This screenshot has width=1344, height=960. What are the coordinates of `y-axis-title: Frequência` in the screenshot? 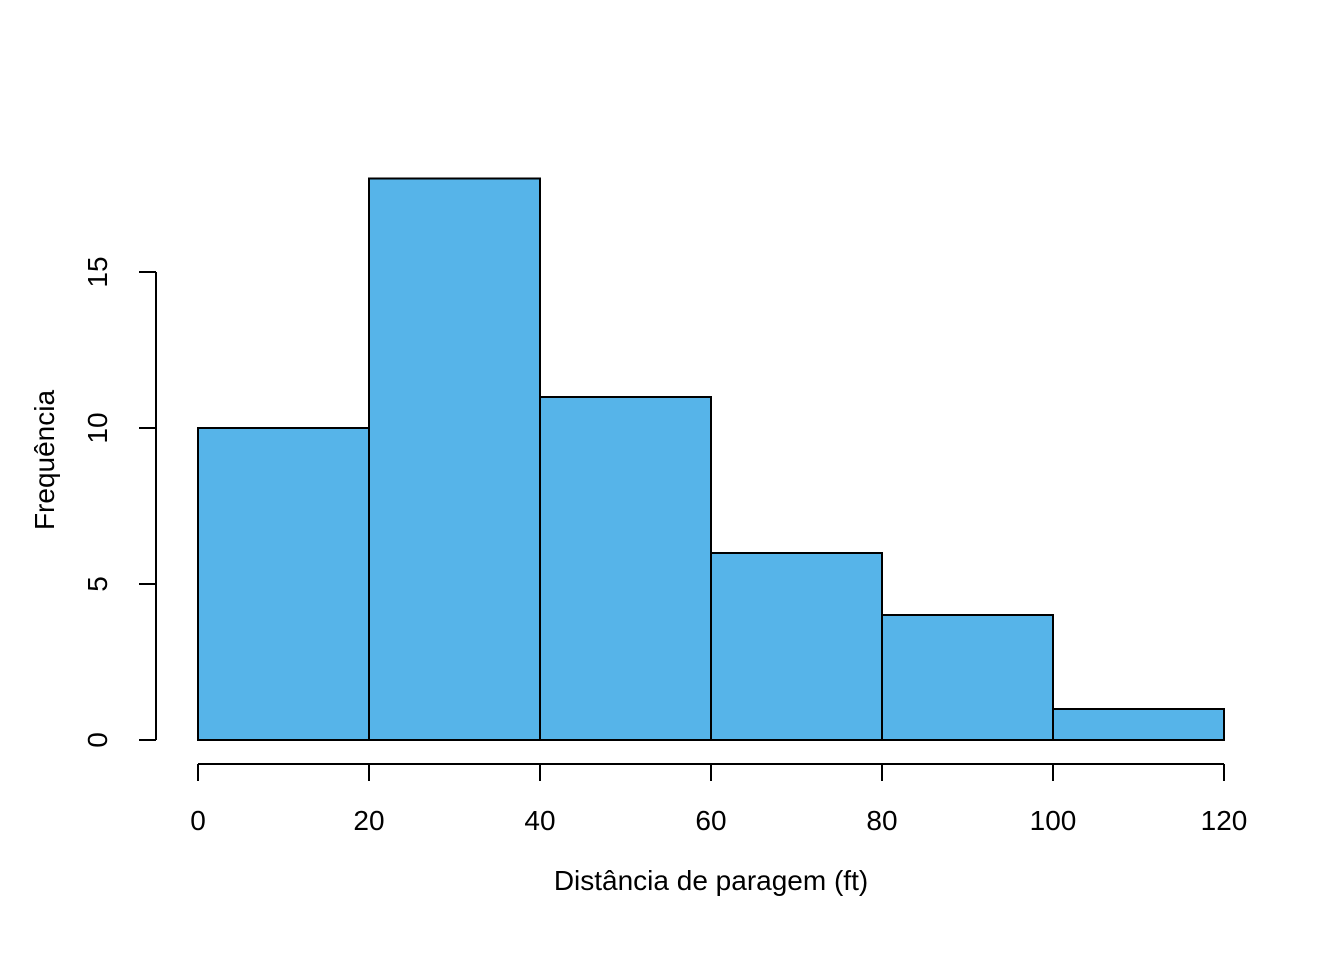 It's located at (44, 460).